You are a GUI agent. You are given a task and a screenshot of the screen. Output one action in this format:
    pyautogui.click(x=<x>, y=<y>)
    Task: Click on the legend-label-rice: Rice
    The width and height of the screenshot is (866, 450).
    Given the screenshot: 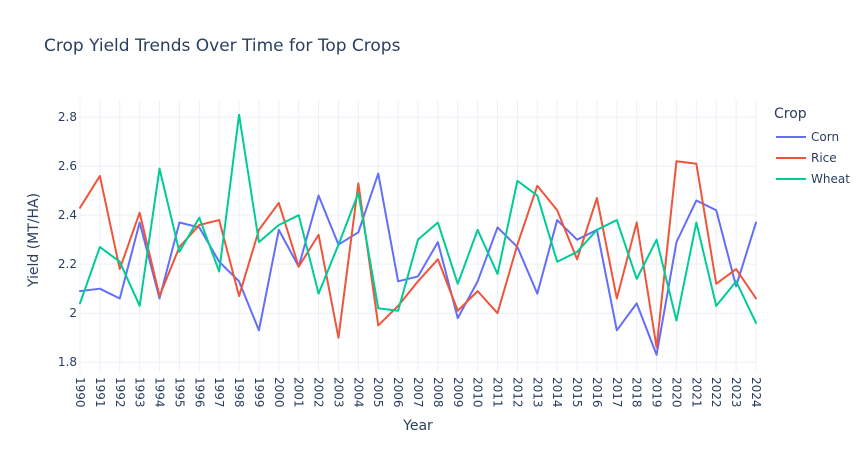 What is the action you would take?
    pyautogui.click(x=824, y=158)
    